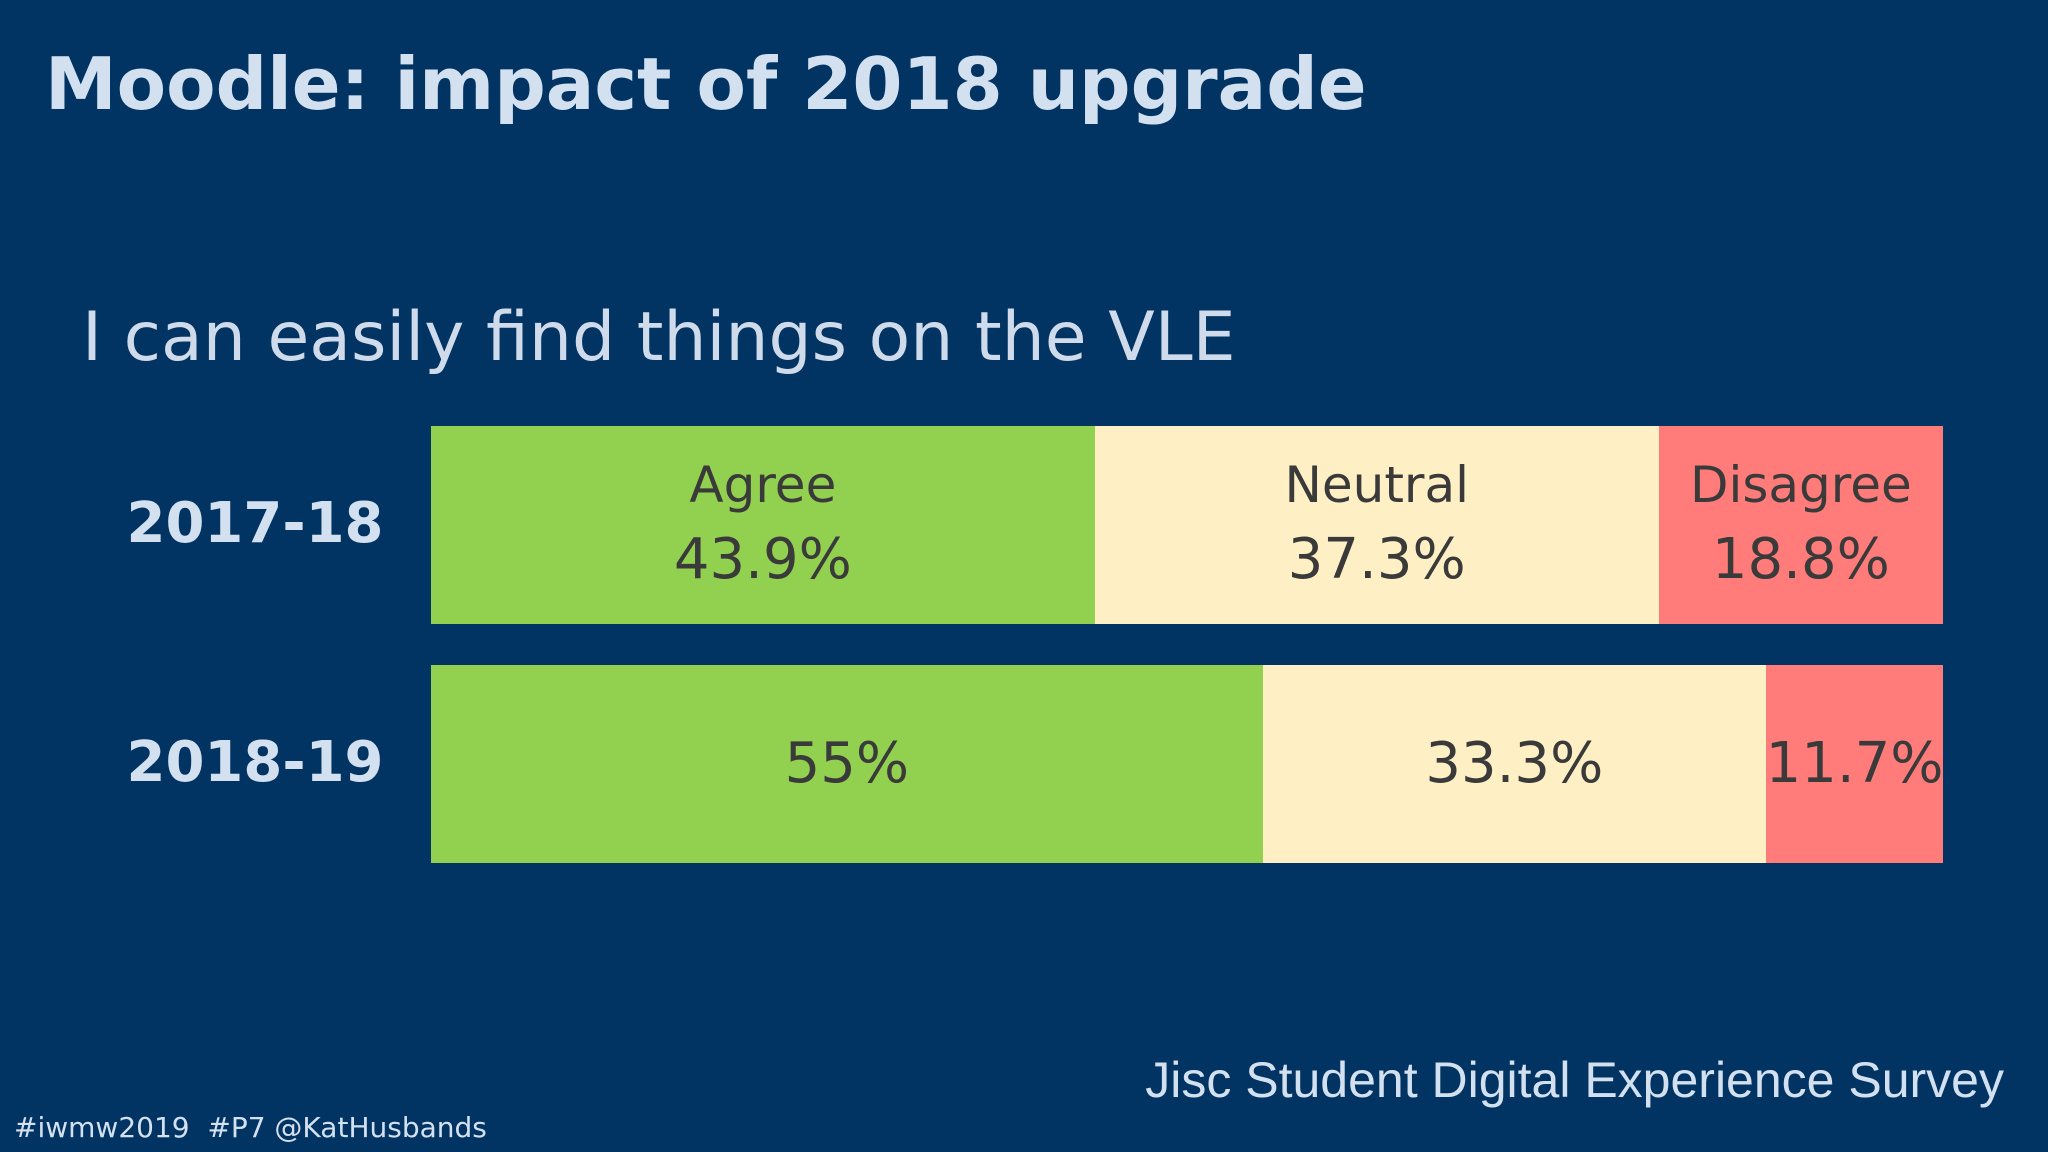 The image size is (2048, 1152). I want to click on bar-segment-neutral-2018-19: 33.3%, so click(1514, 764).